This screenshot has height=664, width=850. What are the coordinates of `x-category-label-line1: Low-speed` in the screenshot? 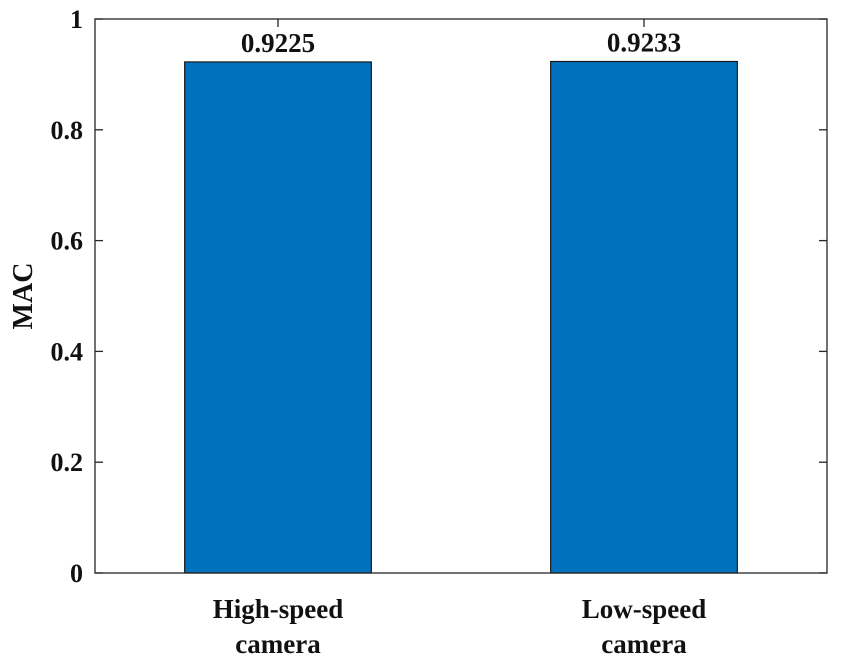 It's located at (644, 609).